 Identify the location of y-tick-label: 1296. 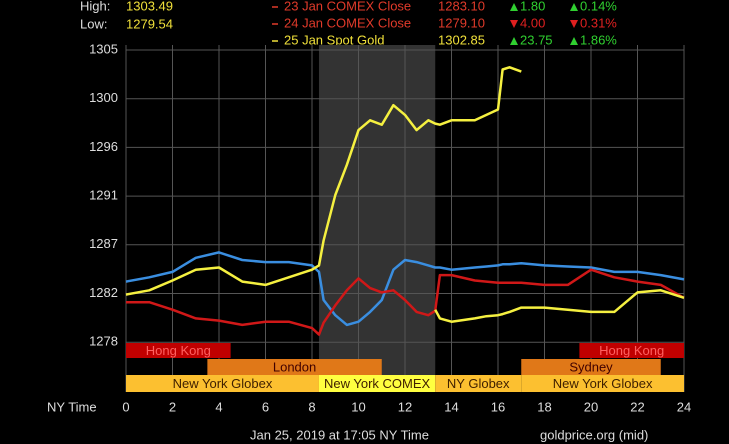
(103, 146).